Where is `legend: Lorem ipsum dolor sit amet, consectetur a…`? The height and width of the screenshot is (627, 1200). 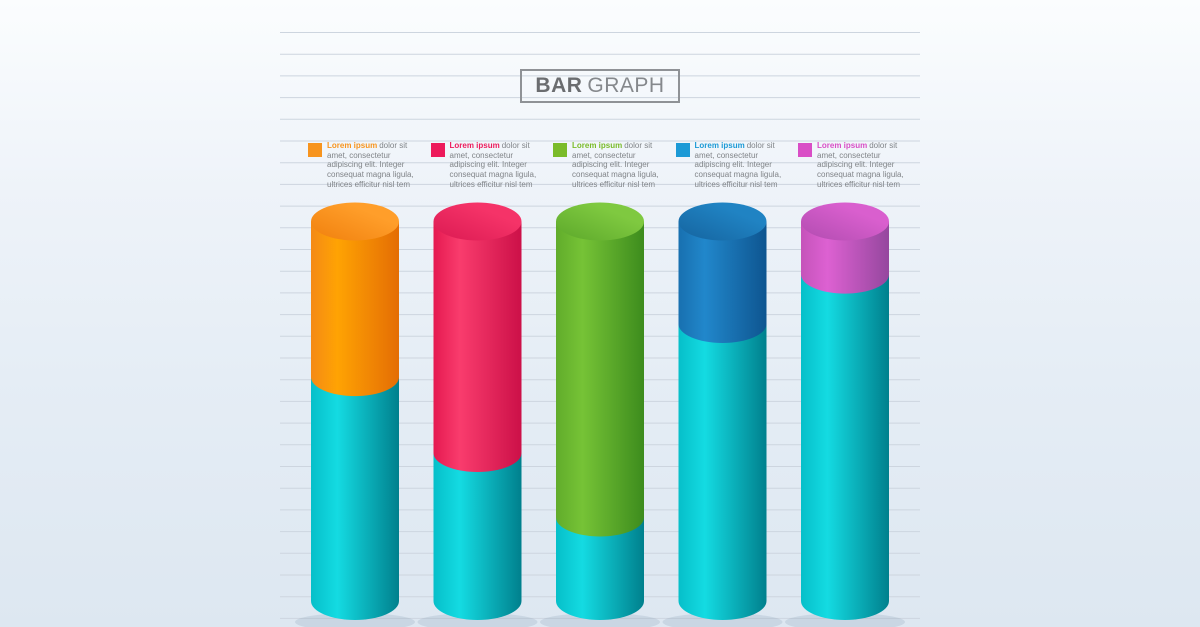
legend: Lorem ipsum dolor sit amet, consectetur a… is located at coordinates (618, 165).